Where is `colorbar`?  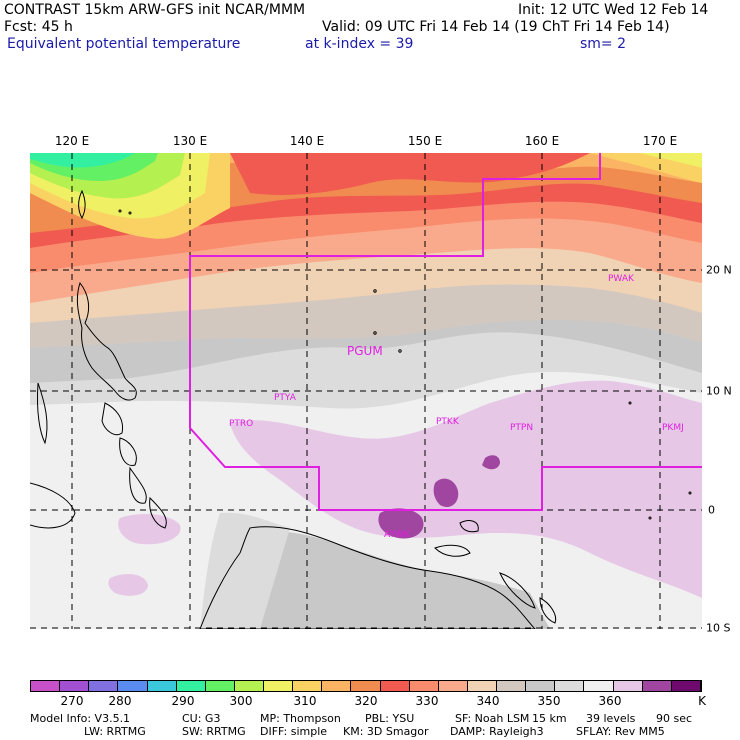 colorbar is located at coordinates (366, 686).